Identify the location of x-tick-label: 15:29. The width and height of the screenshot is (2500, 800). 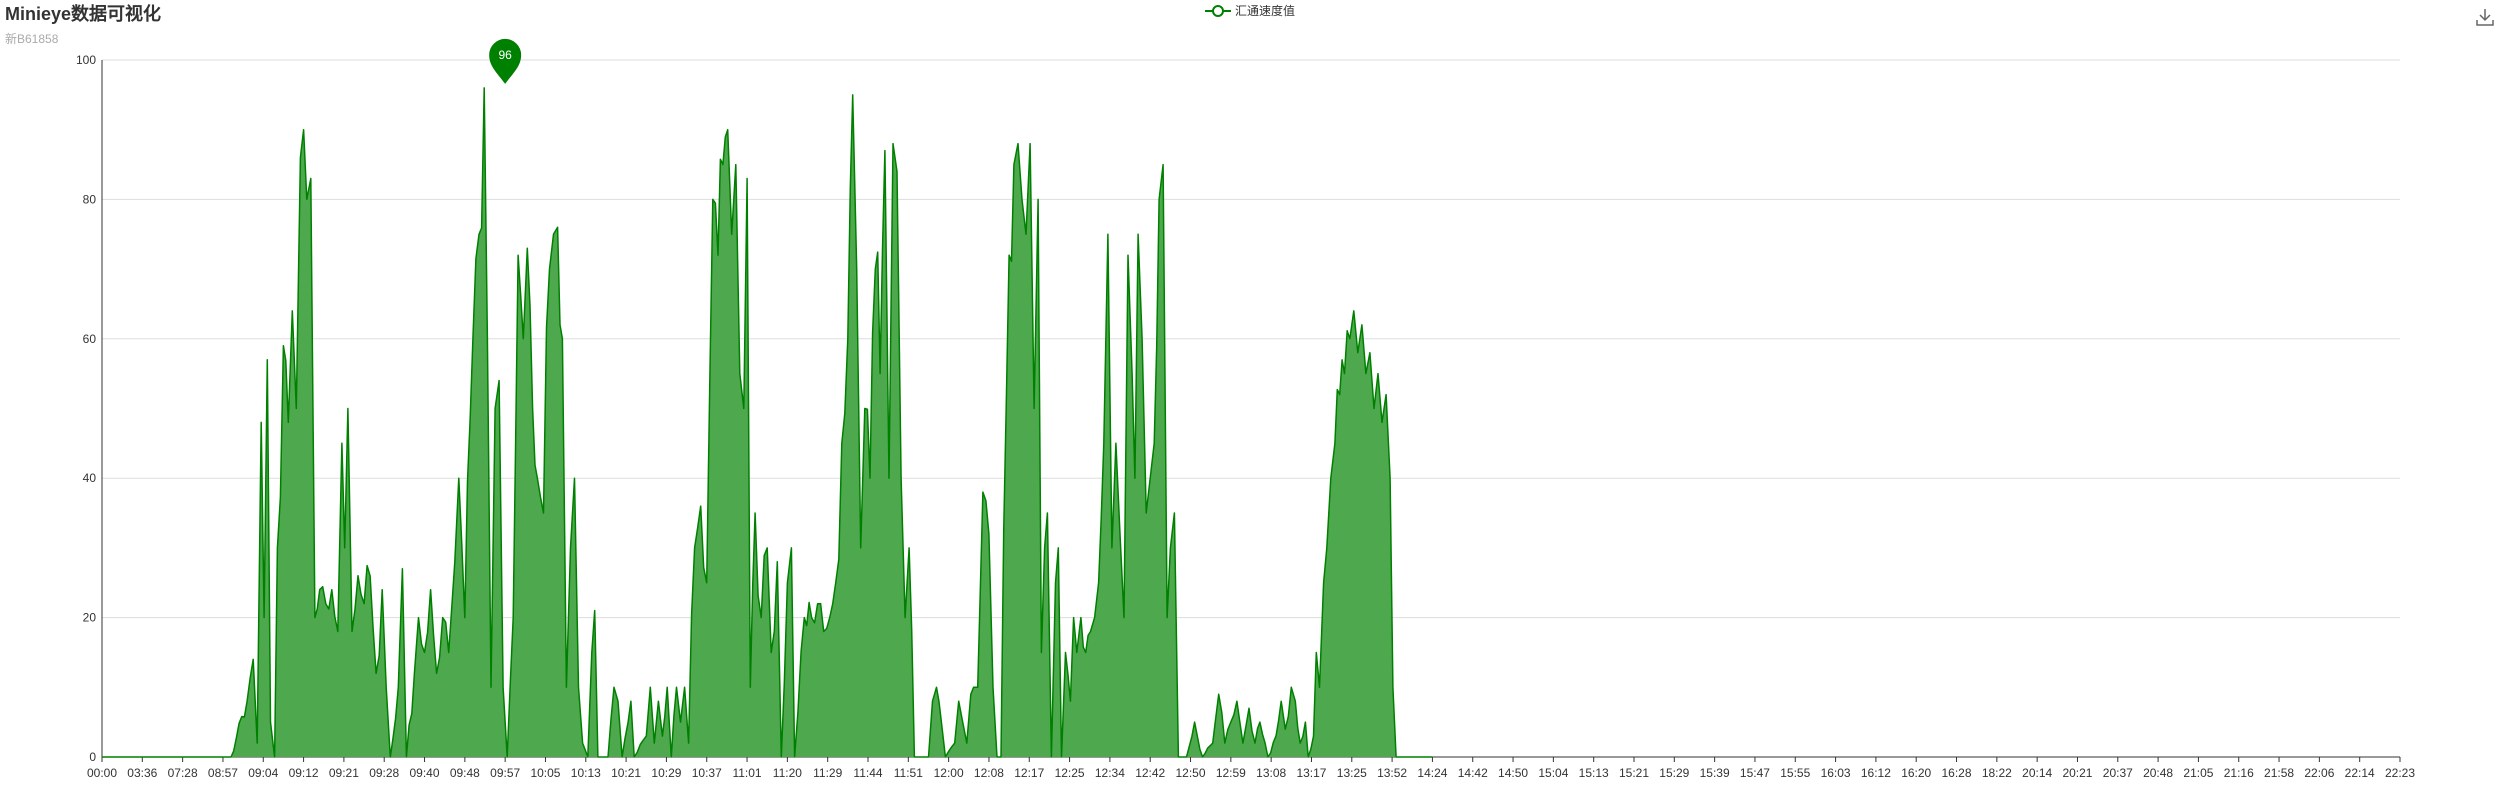
(1674, 773).